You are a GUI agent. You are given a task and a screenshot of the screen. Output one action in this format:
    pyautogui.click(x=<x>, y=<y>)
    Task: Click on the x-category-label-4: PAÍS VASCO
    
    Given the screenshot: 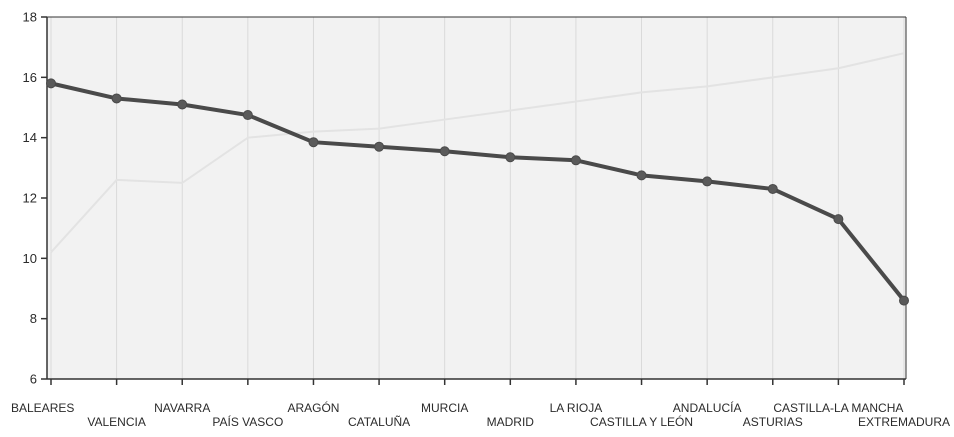 What is the action you would take?
    pyautogui.click(x=247, y=421)
    